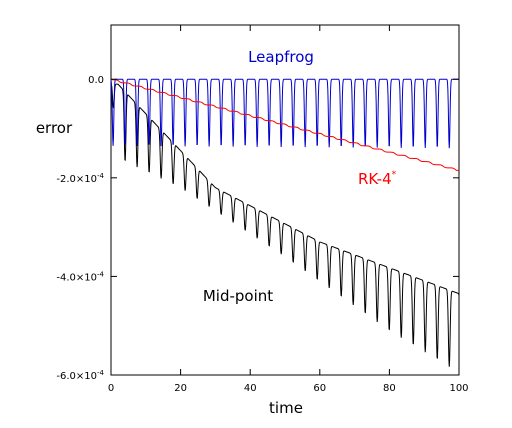 This screenshot has height=428, width=512. Describe the element at coordinates (394, 175) in the screenshot. I see `series-label-rk4-sup: *` at that location.